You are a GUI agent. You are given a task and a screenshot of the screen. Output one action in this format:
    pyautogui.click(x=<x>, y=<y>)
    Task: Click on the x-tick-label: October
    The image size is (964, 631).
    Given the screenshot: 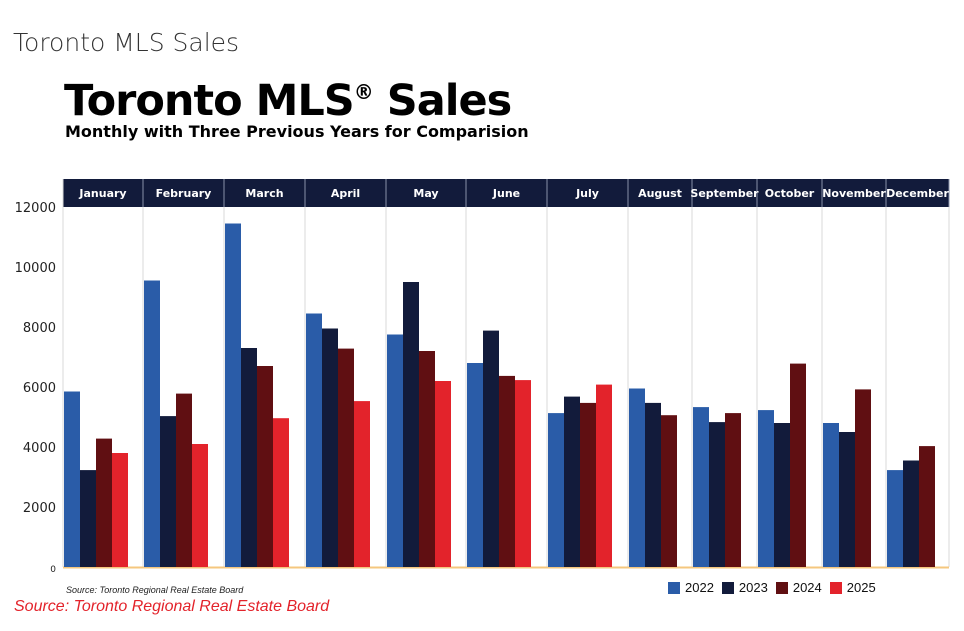 What is the action you would take?
    pyautogui.click(x=790, y=193)
    